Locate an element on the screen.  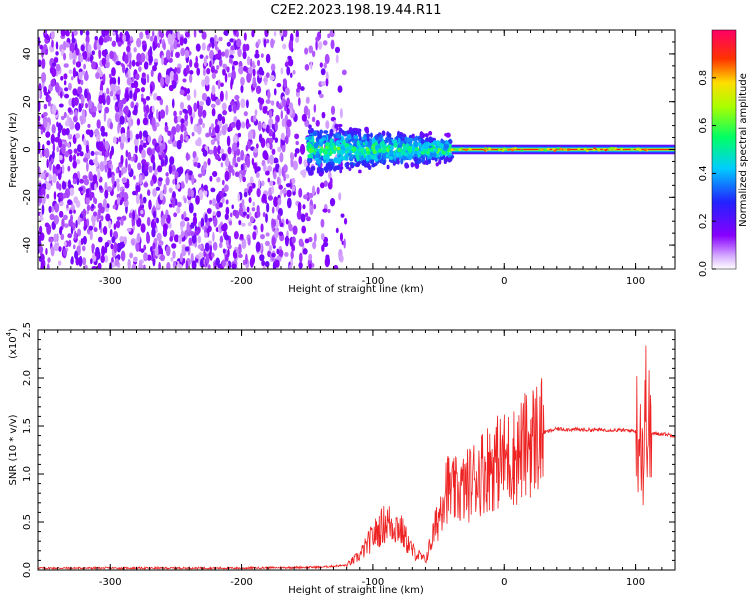
top-y-tick-label: 0 is located at coordinates (27, 149).